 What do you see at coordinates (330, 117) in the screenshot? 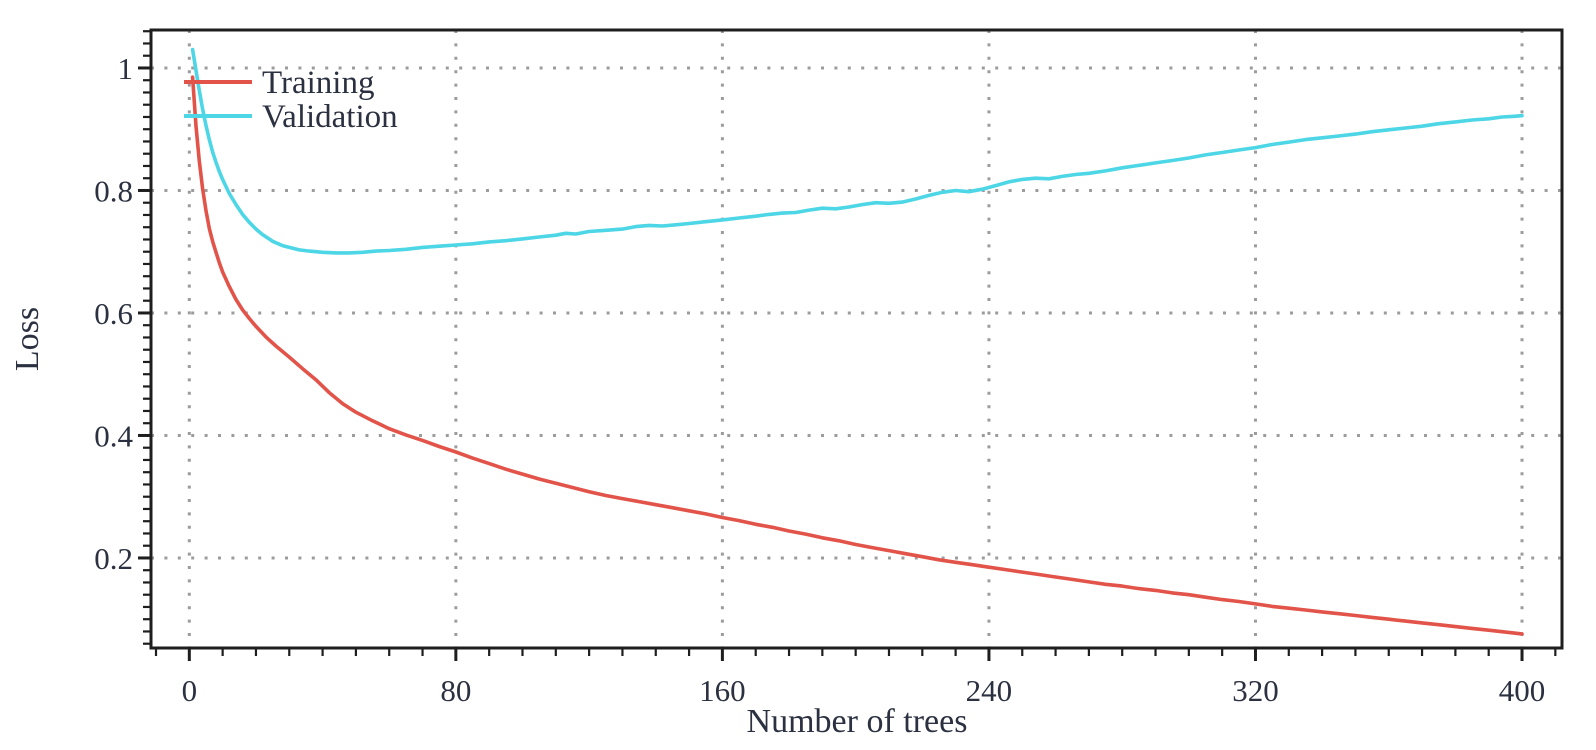
I see `legend-label-validation: Validation` at bounding box center [330, 117].